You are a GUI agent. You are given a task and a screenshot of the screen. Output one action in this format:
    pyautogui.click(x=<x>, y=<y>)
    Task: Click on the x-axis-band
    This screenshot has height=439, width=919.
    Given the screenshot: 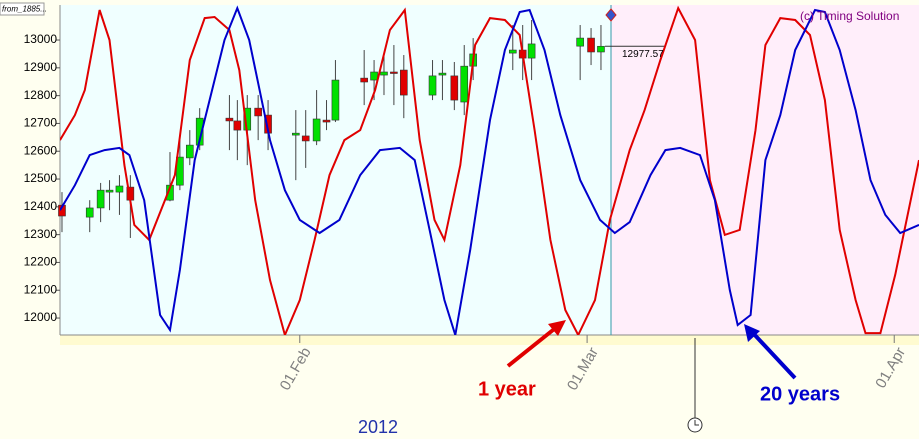 What is the action you would take?
    pyautogui.click(x=489, y=340)
    